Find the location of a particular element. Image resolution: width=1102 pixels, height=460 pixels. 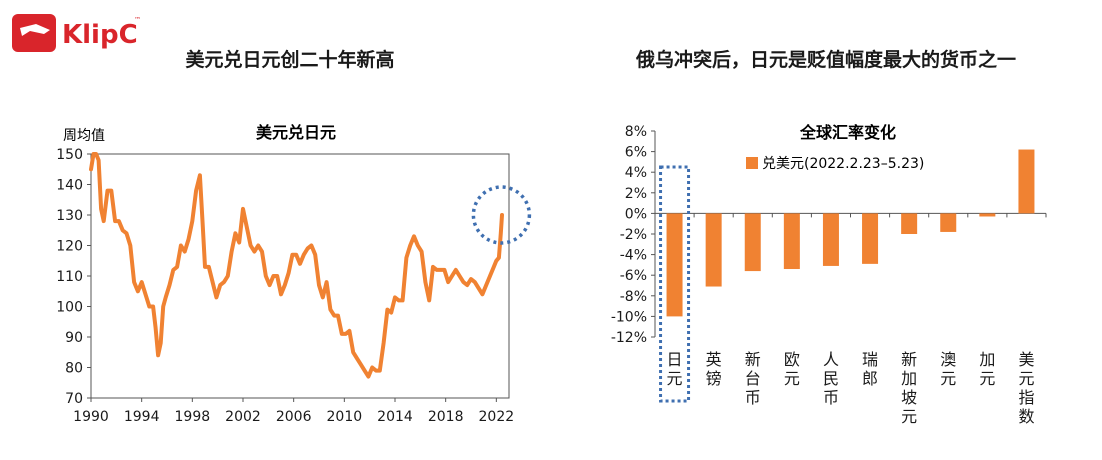

line-x-tick-label: 2006 is located at coordinates (294, 417).